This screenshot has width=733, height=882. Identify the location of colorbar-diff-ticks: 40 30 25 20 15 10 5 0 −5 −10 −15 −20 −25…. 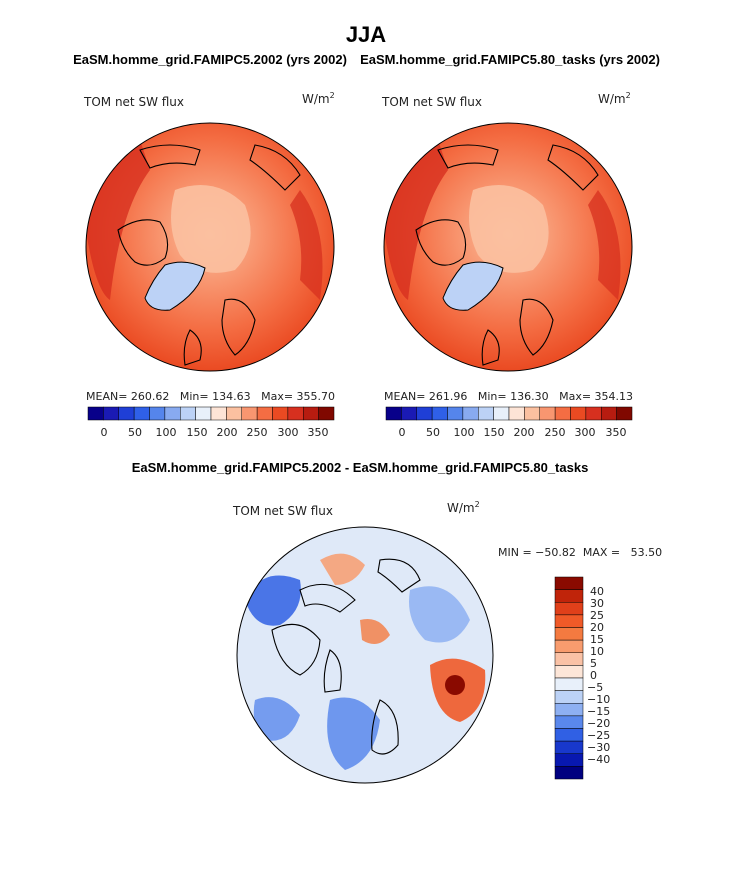
(598, 675).